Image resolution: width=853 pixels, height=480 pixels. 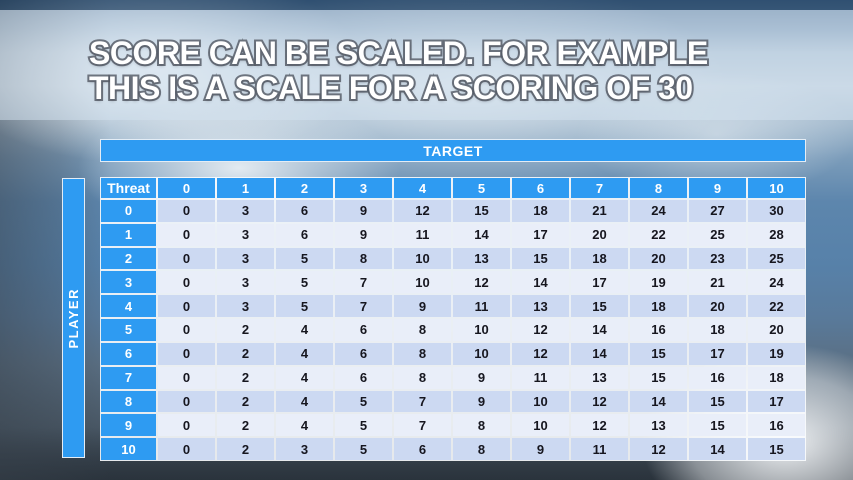 What do you see at coordinates (717, 234) in the screenshot?
I see `score-cell: 25` at bounding box center [717, 234].